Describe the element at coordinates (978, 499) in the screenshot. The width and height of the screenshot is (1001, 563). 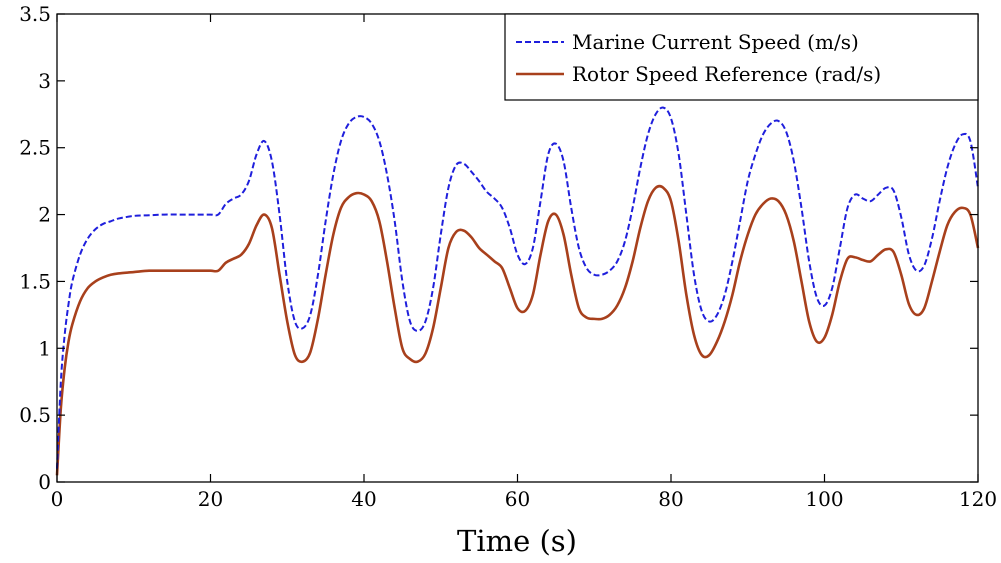
I see `x-tick-label: 120` at that location.